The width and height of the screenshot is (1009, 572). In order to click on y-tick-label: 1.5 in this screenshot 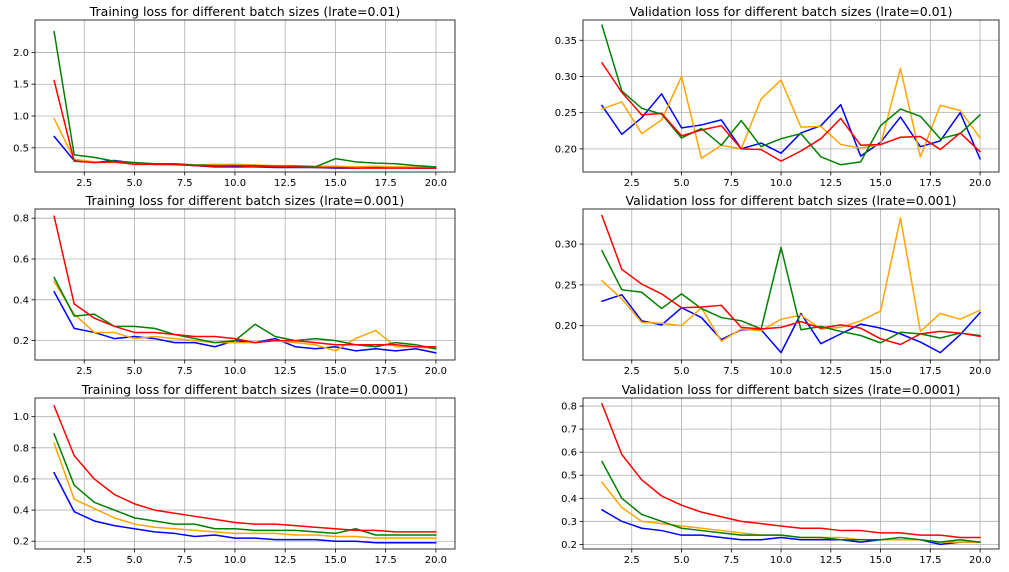, I will do `click(21, 85)`.